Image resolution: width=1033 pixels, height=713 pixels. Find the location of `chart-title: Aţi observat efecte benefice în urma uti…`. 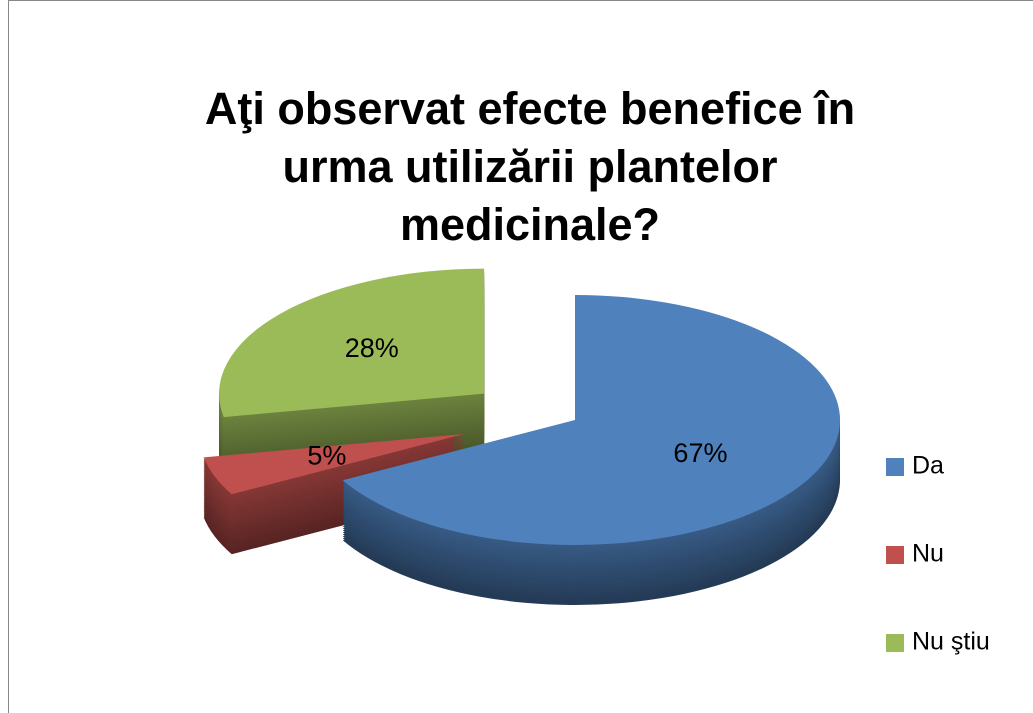

chart-title: Aţi observat efecte benefice în urma uti… is located at coordinates (530, 166).